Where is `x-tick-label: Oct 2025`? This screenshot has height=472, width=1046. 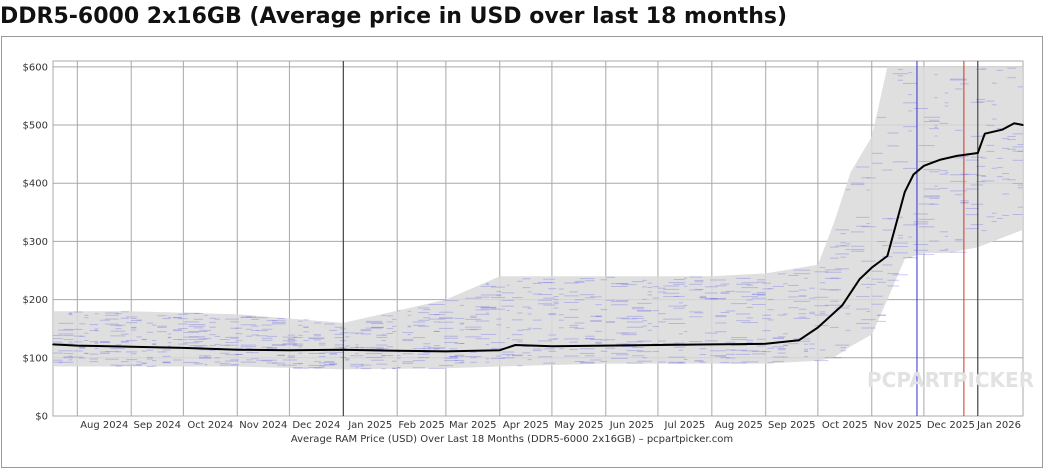
x-tick-label: Oct 2025 is located at coordinates (845, 425).